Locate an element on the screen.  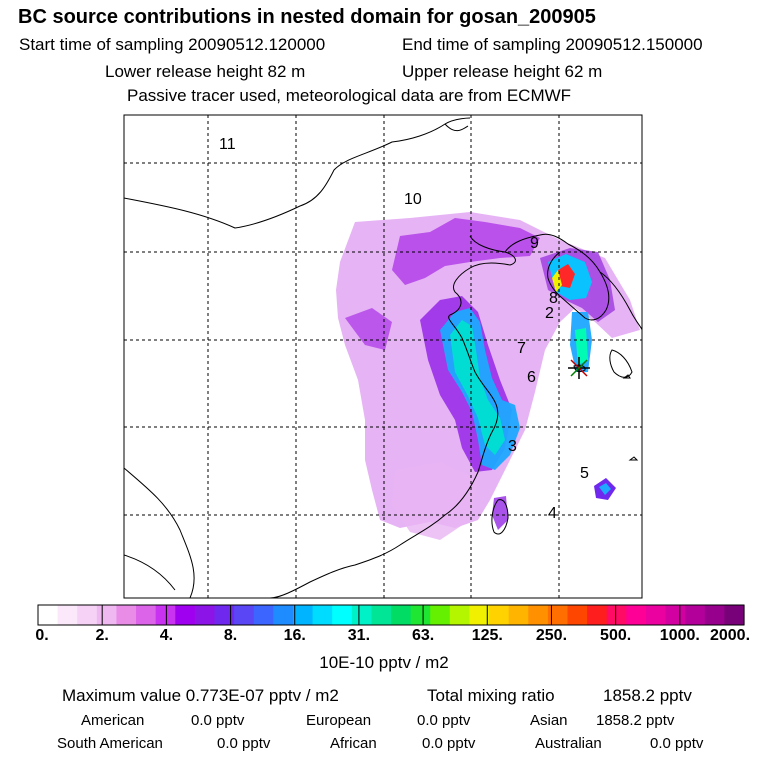
colorbar-tick-label: 2000. is located at coordinates (730, 635).